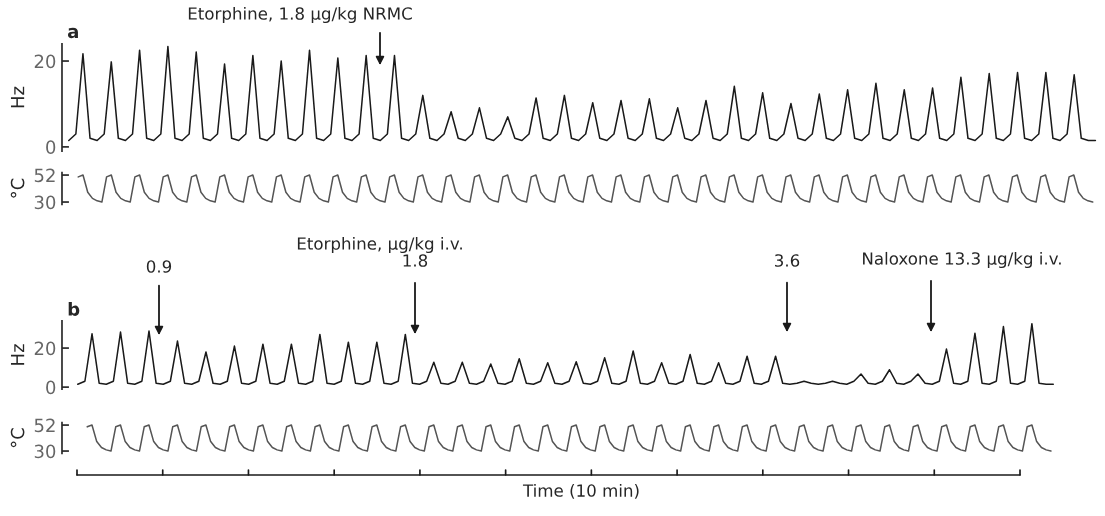 The width and height of the screenshot is (1105, 516). What do you see at coordinates (787, 260) in the screenshot?
I see `text: 3.6` at bounding box center [787, 260].